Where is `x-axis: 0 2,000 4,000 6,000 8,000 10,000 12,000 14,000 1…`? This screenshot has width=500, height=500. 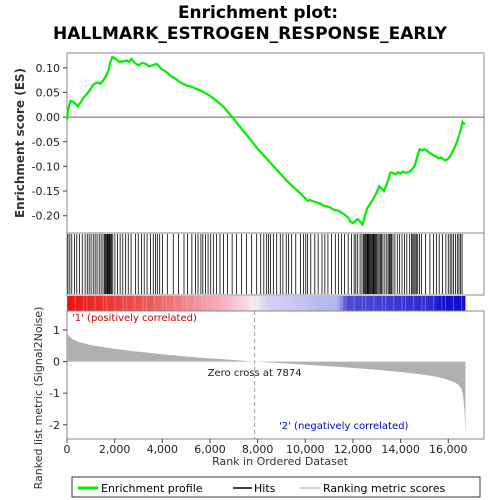
x-axis: 0 2,000 4,000 6,000 8,000 10,000 12,000 14,000 1… is located at coordinates (266, 447).